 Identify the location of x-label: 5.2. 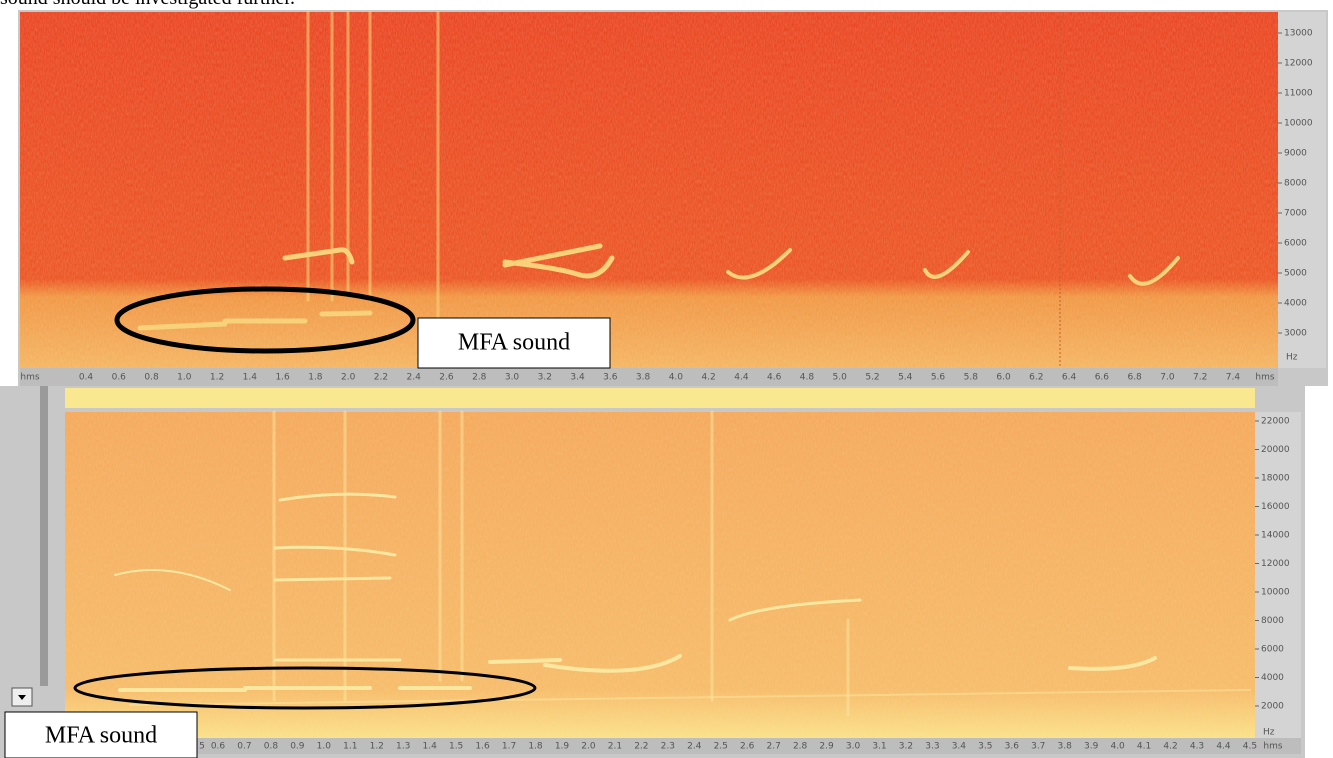
(872, 378).